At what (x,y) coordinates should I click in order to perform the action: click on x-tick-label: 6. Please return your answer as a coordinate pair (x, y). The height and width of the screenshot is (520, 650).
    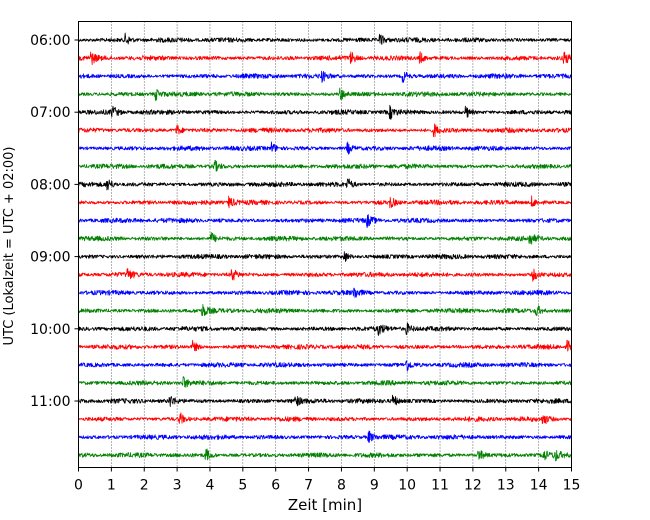
    Looking at the image, I should click on (275, 486).